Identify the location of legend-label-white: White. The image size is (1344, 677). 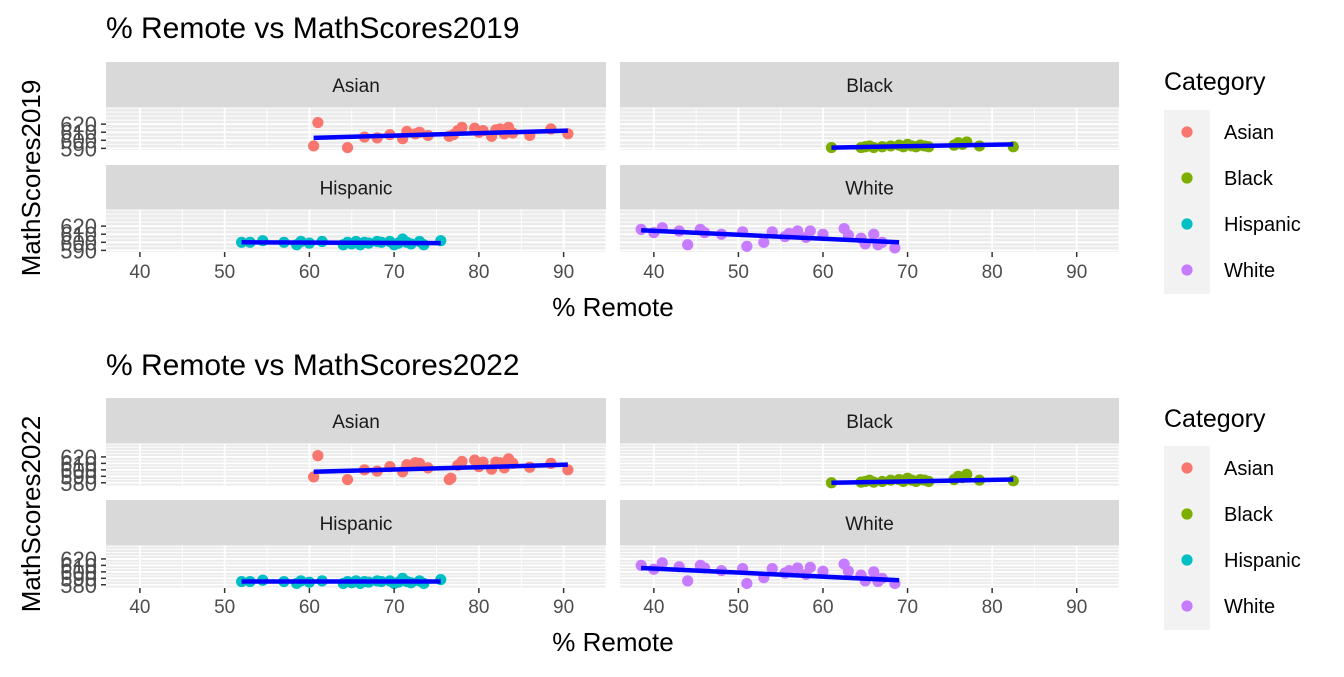
(1249, 271).